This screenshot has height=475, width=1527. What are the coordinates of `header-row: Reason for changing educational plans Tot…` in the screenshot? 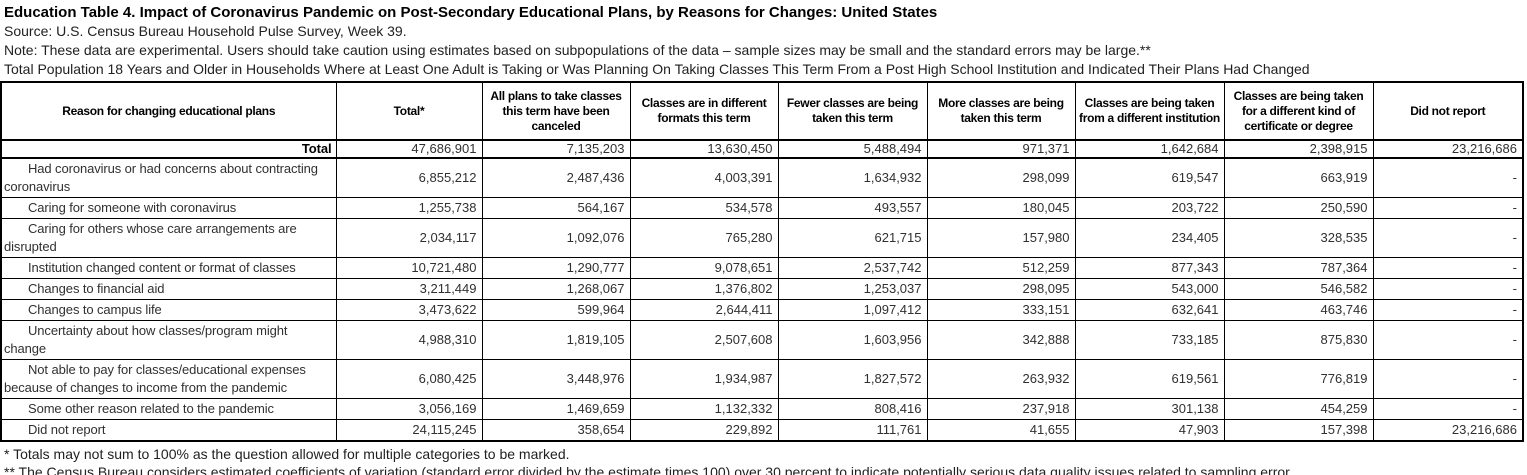 It's located at (762, 111).